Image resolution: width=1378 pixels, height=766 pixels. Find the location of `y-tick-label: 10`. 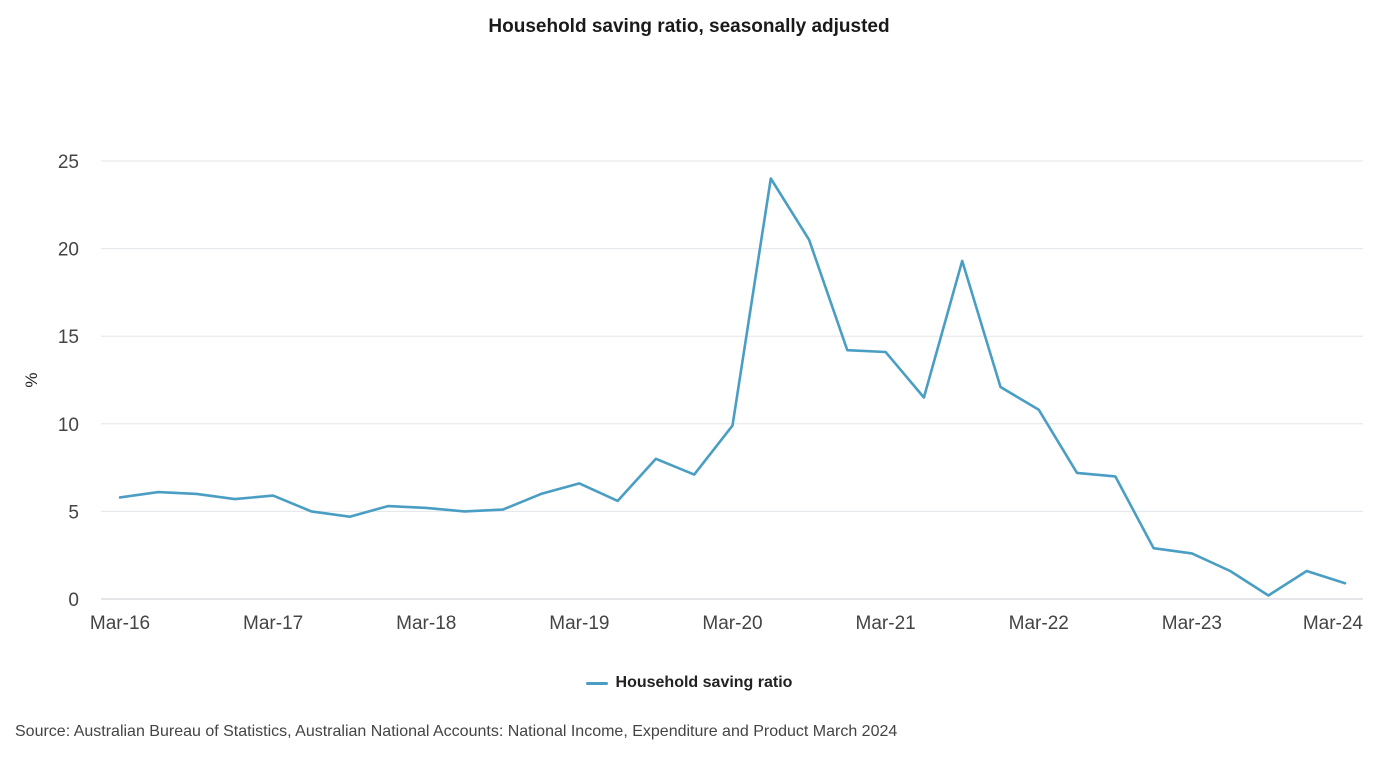

y-tick-label: 10 is located at coordinates (68, 425).